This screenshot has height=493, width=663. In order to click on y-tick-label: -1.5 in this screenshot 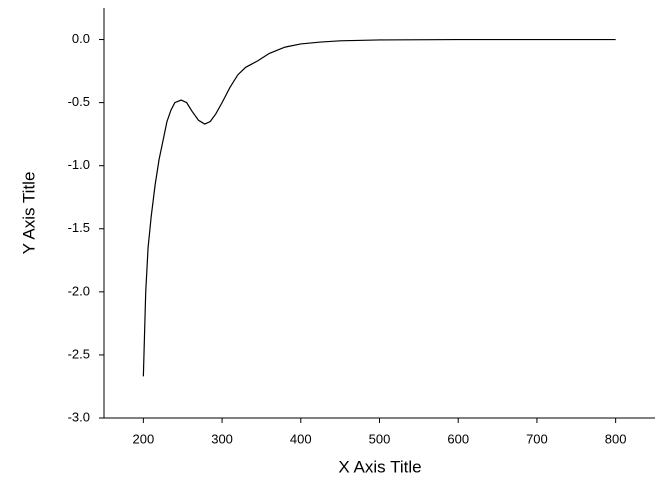, I will do `click(79, 227)`.